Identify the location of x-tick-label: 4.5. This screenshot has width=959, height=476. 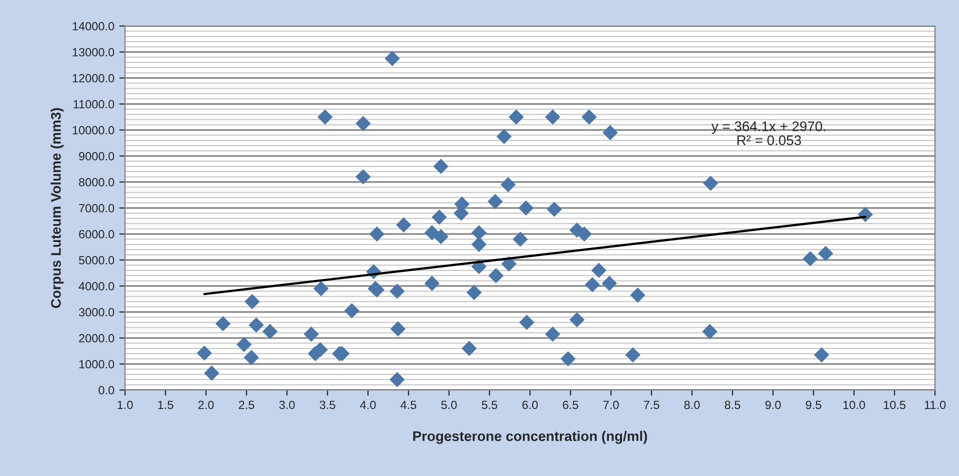
(408, 405).